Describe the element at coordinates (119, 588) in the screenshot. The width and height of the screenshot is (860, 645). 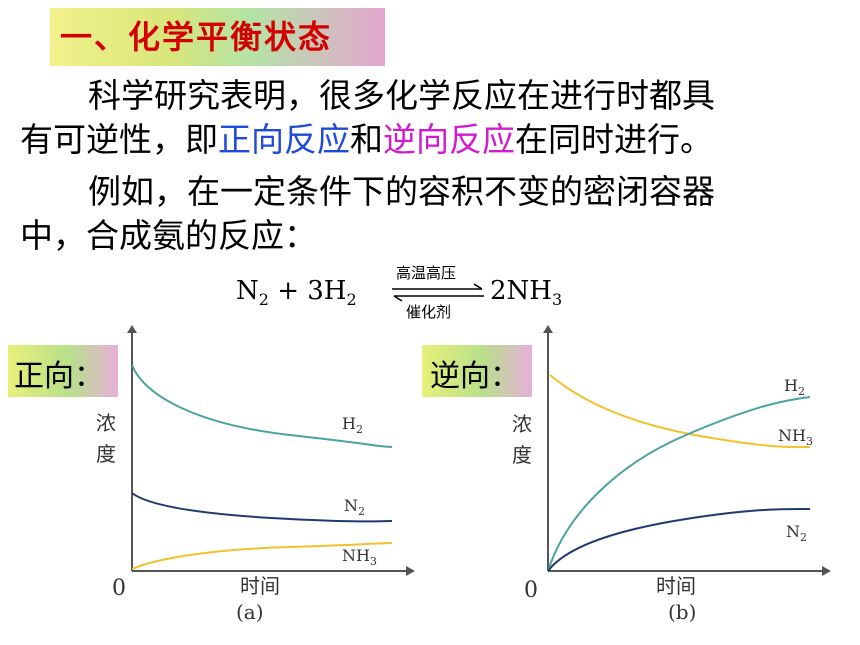
I see `chart-a-origin: 0` at that location.